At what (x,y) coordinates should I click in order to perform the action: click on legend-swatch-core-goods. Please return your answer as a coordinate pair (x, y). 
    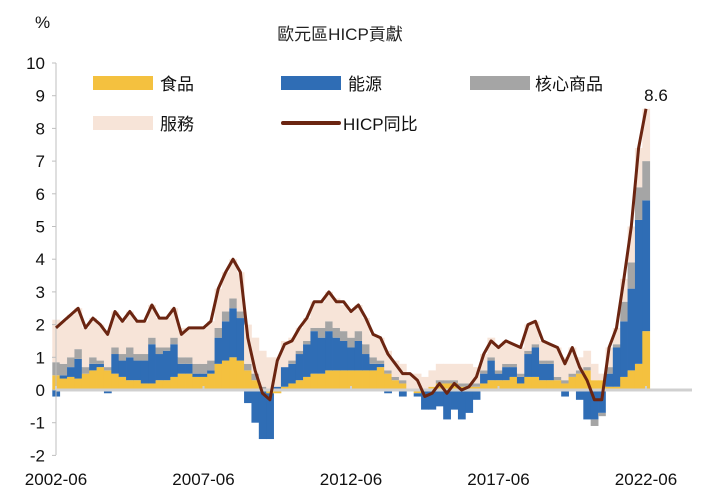
    Looking at the image, I should click on (500, 83).